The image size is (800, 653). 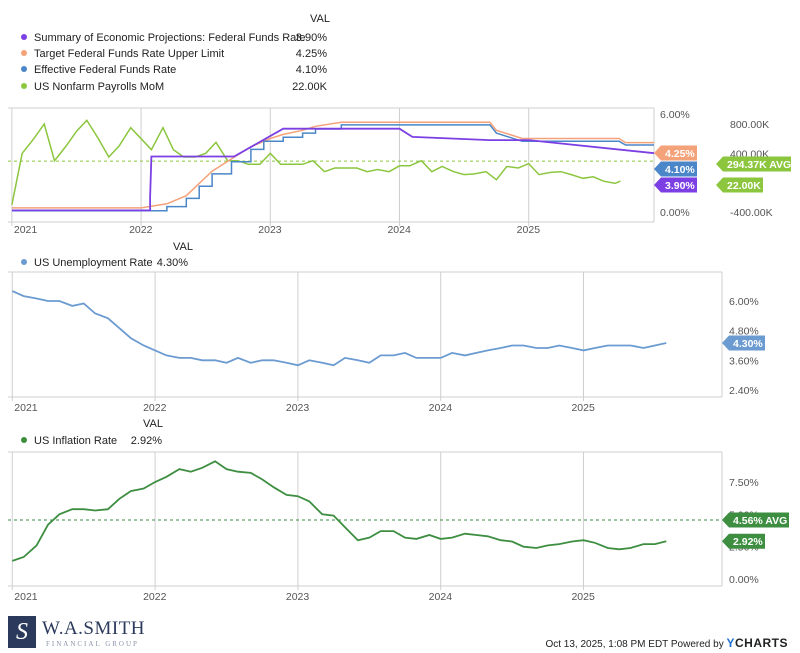 I want to click on inflation-x-tick-label: 2025, so click(x=583, y=597).